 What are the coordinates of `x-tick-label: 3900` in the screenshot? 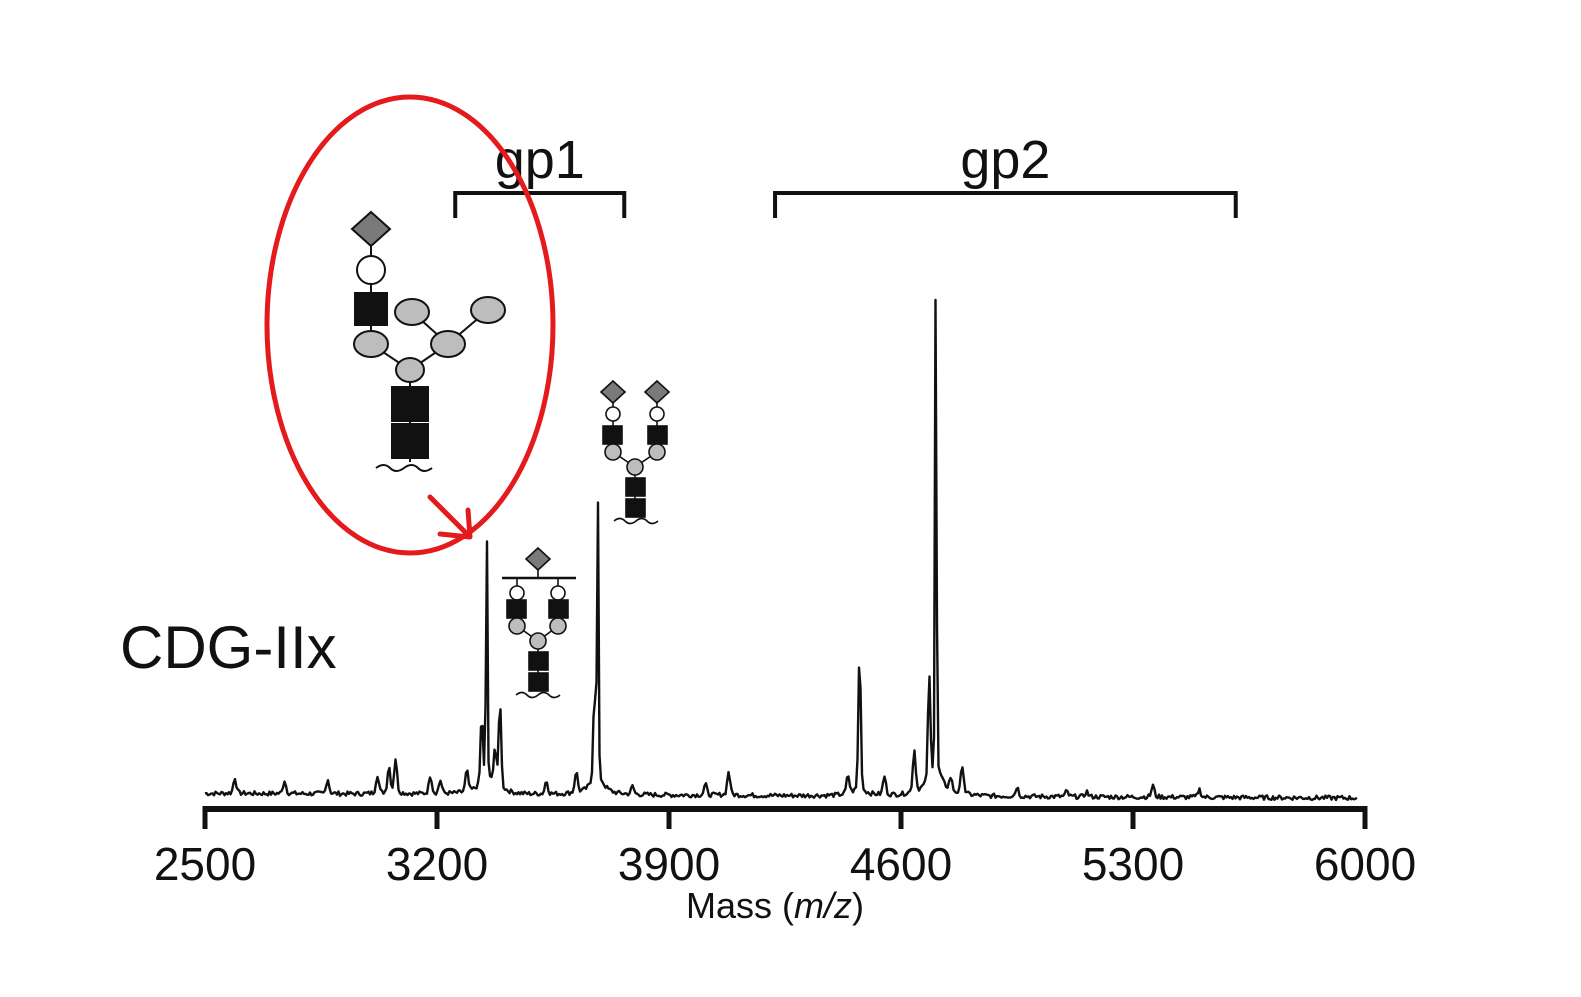 It's located at (669, 864).